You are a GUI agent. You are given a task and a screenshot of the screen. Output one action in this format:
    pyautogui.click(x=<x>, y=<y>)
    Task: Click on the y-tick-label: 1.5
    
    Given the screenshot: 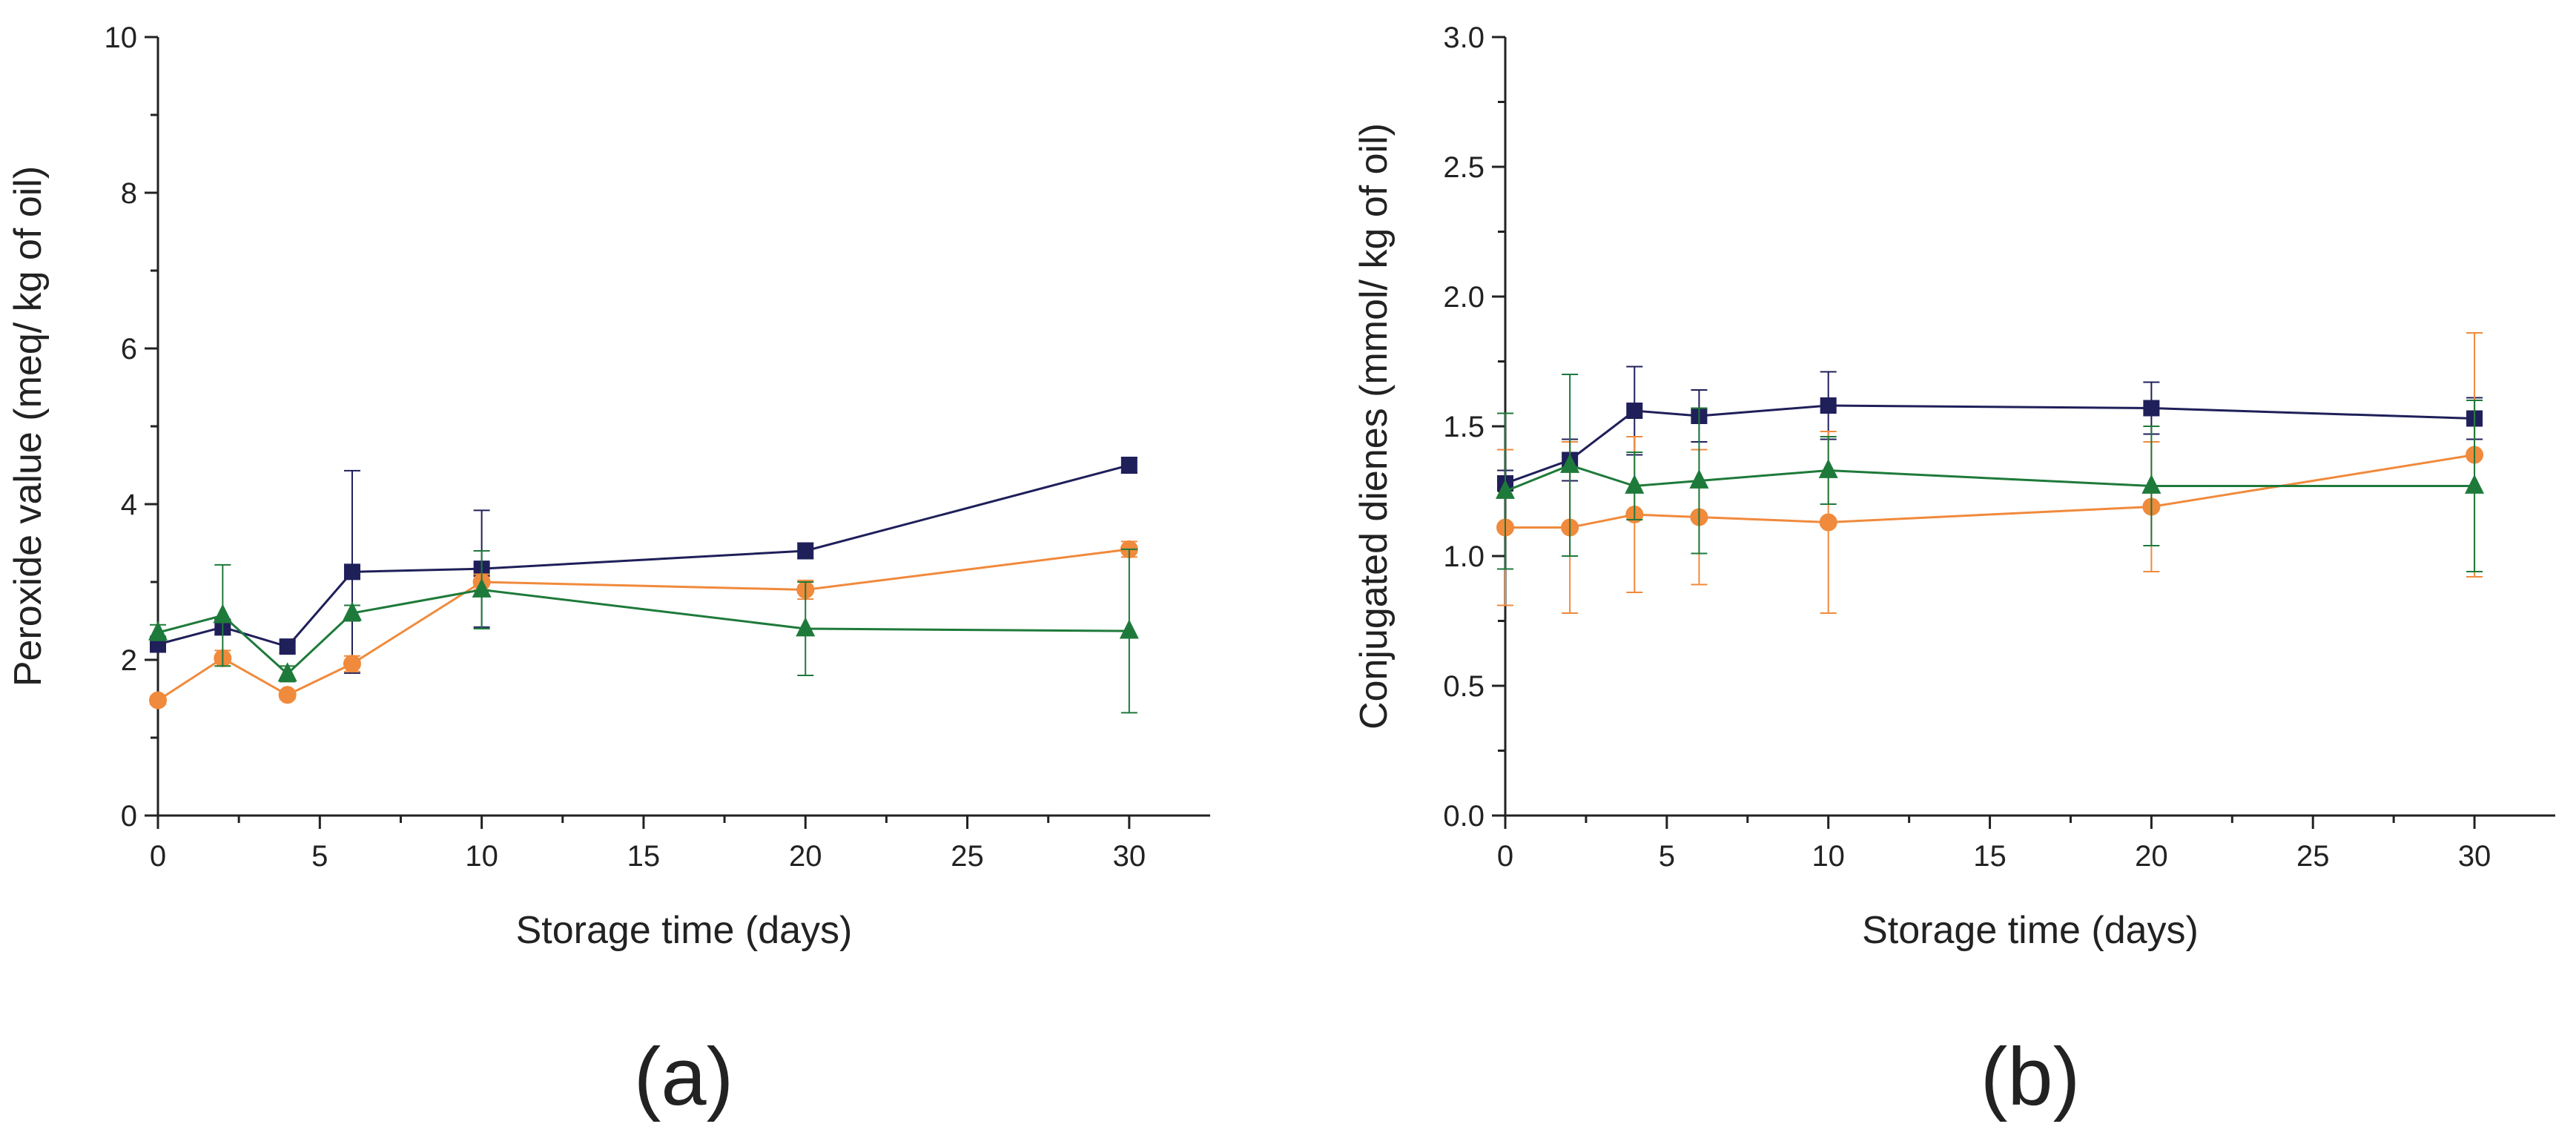 What is the action you would take?
    pyautogui.click(x=1463, y=427)
    